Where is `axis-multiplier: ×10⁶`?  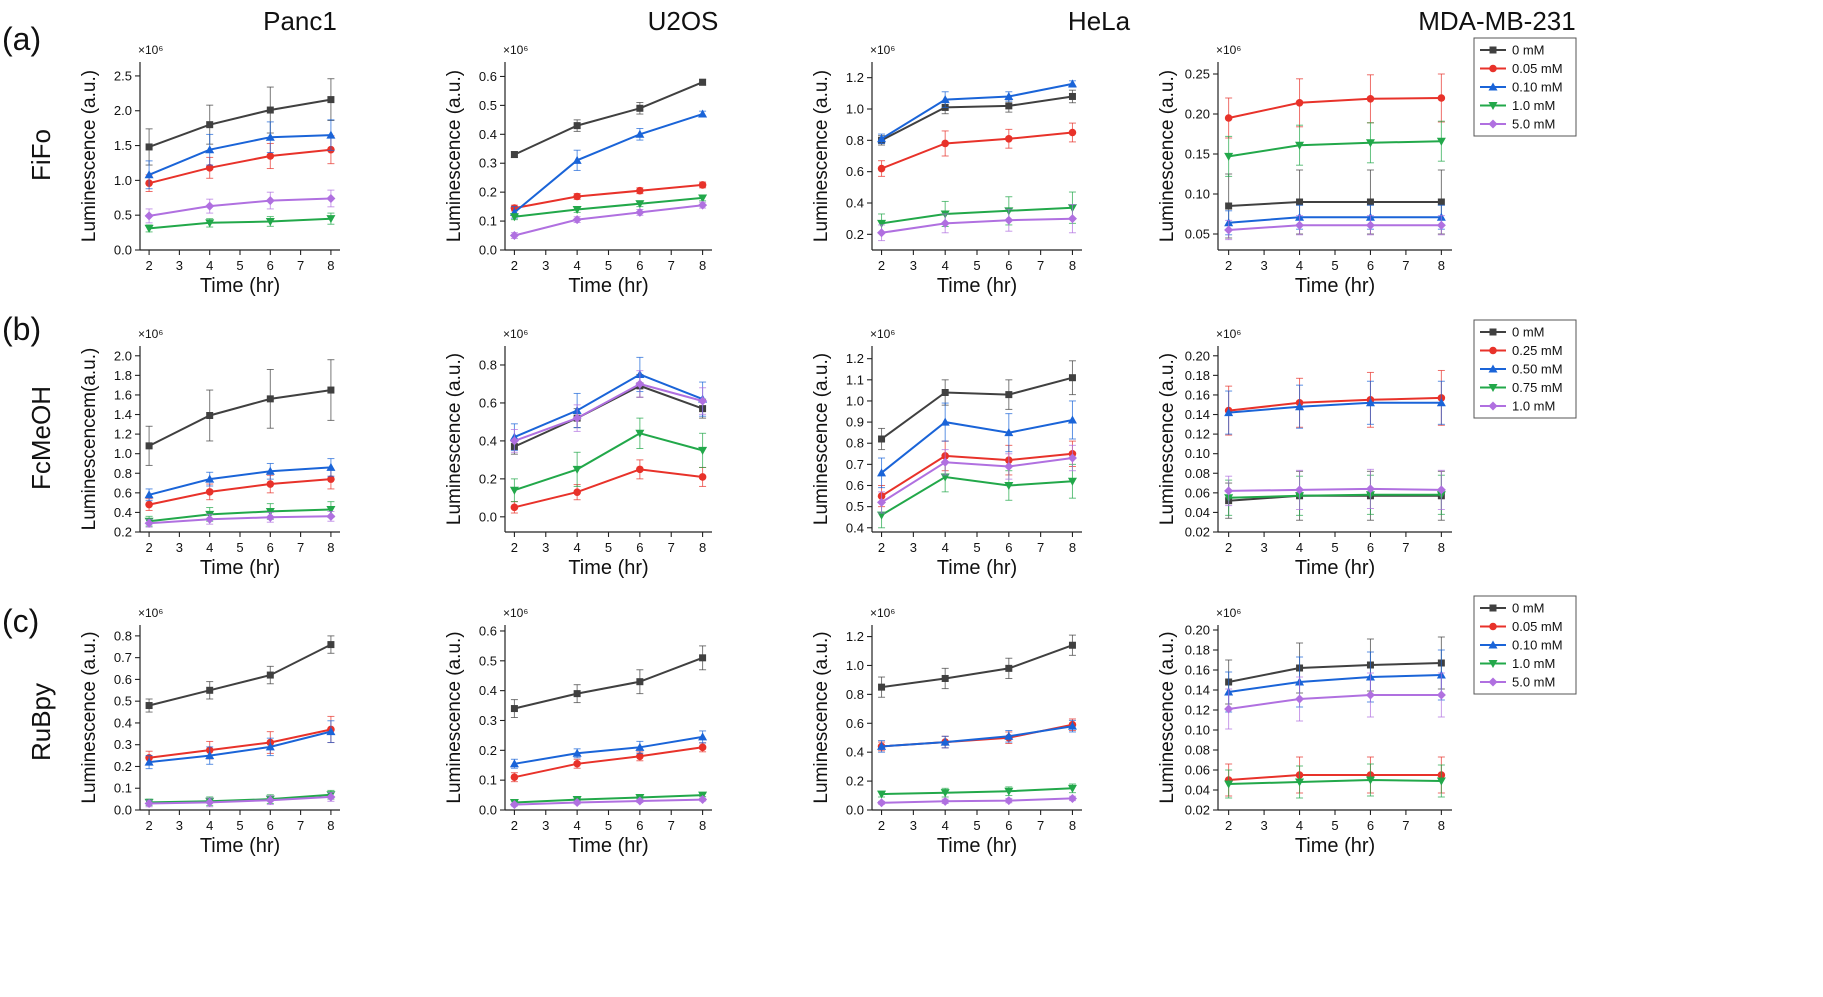 axis-multiplier: ×10⁶ is located at coordinates (515, 50).